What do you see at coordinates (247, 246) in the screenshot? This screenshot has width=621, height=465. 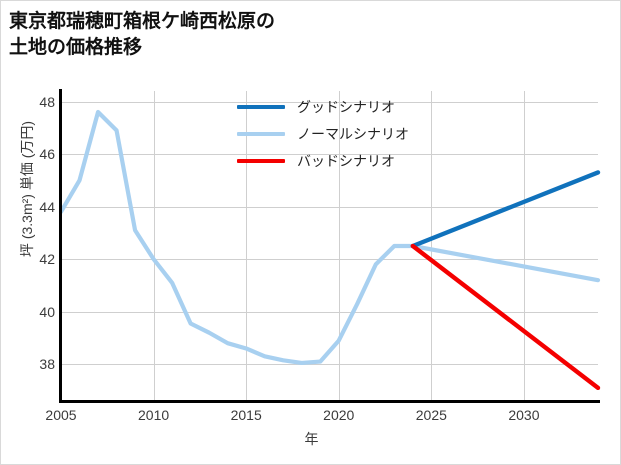 I see `gridline-x-2015` at bounding box center [247, 246].